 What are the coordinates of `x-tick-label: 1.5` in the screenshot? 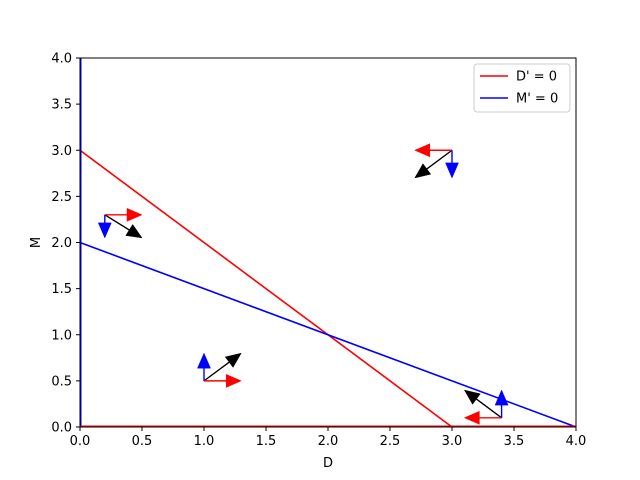 It's located at (266, 441).